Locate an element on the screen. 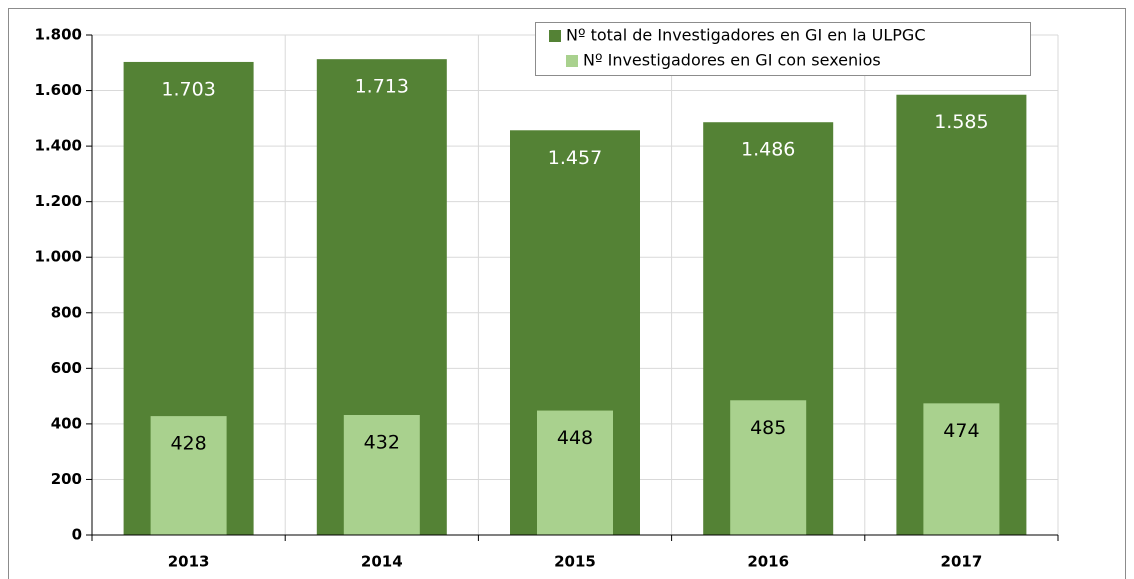 The height and width of the screenshot is (579, 1134). data-label: 1.486 is located at coordinates (768, 150).